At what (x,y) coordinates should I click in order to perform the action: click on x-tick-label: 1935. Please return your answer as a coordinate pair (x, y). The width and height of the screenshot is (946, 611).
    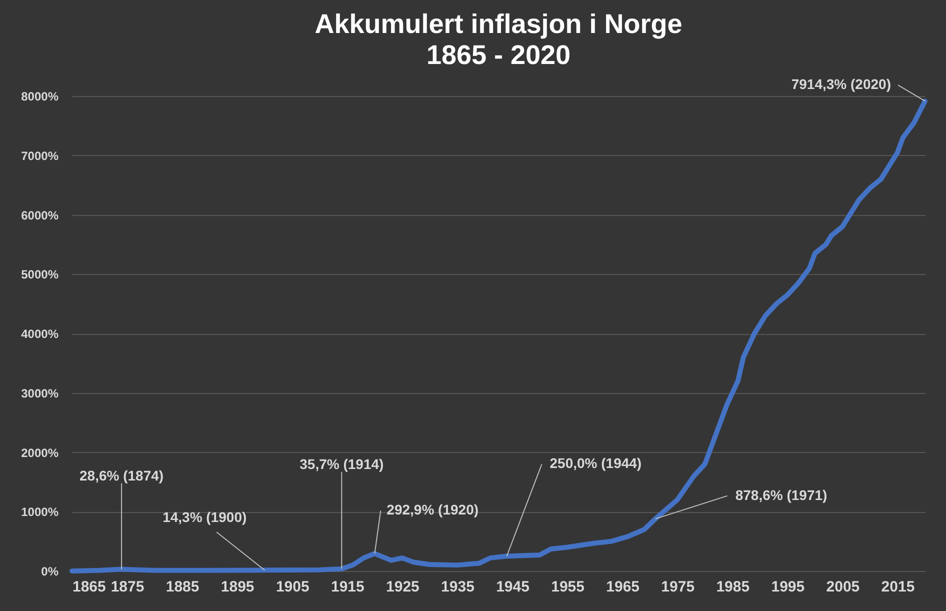
    Looking at the image, I should click on (457, 587).